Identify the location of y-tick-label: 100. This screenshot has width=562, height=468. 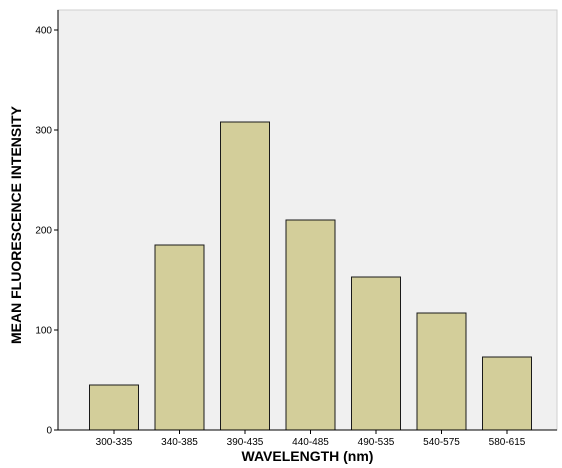
(43, 331).